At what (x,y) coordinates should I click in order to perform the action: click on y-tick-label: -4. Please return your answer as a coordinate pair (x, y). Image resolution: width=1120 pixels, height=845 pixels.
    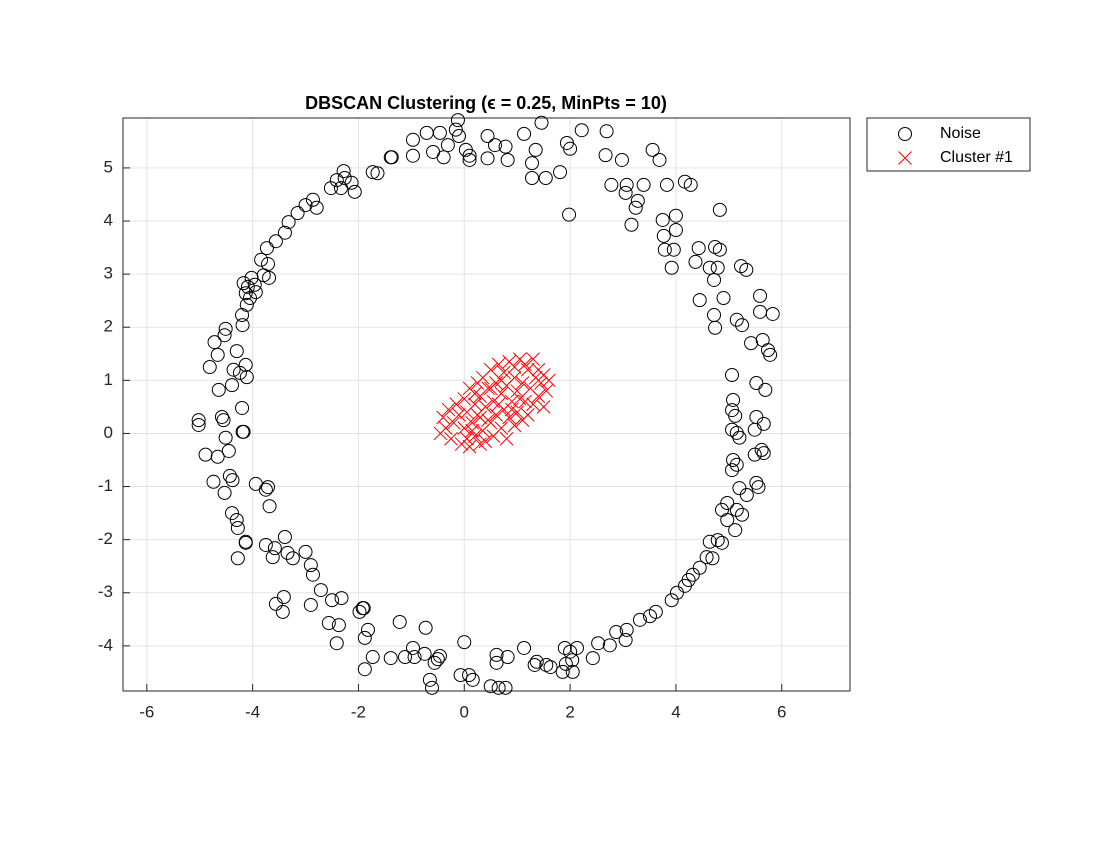
    Looking at the image, I should click on (105, 644).